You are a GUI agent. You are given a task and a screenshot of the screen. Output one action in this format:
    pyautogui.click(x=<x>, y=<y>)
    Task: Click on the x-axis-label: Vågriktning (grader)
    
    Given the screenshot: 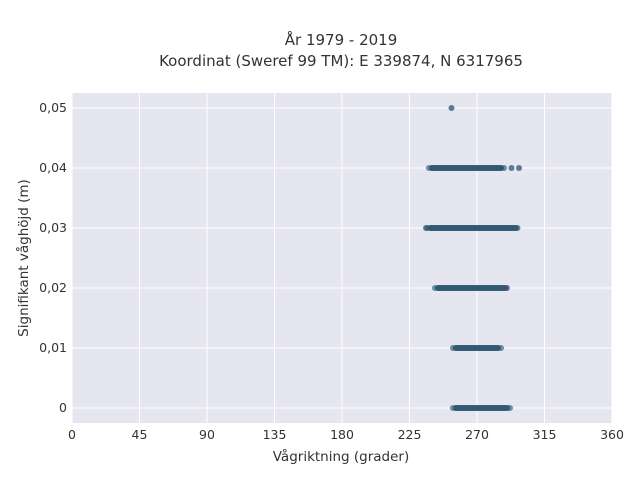 What is the action you would take?
    pyautogui.click(x=341, y=456)
    